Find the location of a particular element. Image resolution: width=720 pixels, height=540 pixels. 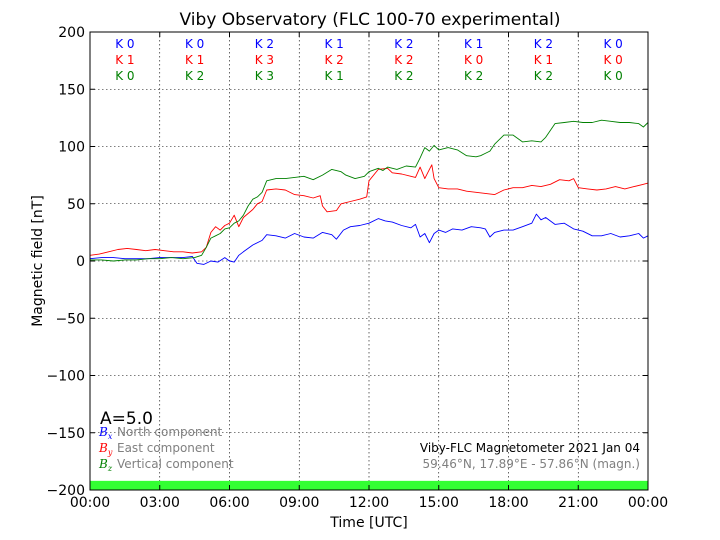

legend-entry-z: Bz Vertical component is located at coordinates (166, 465).